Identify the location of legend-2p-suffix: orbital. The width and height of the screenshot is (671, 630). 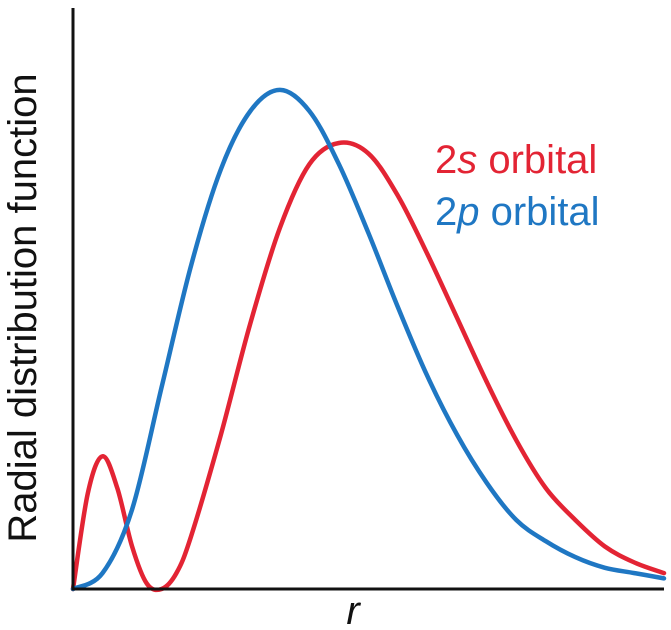
(540, 212).